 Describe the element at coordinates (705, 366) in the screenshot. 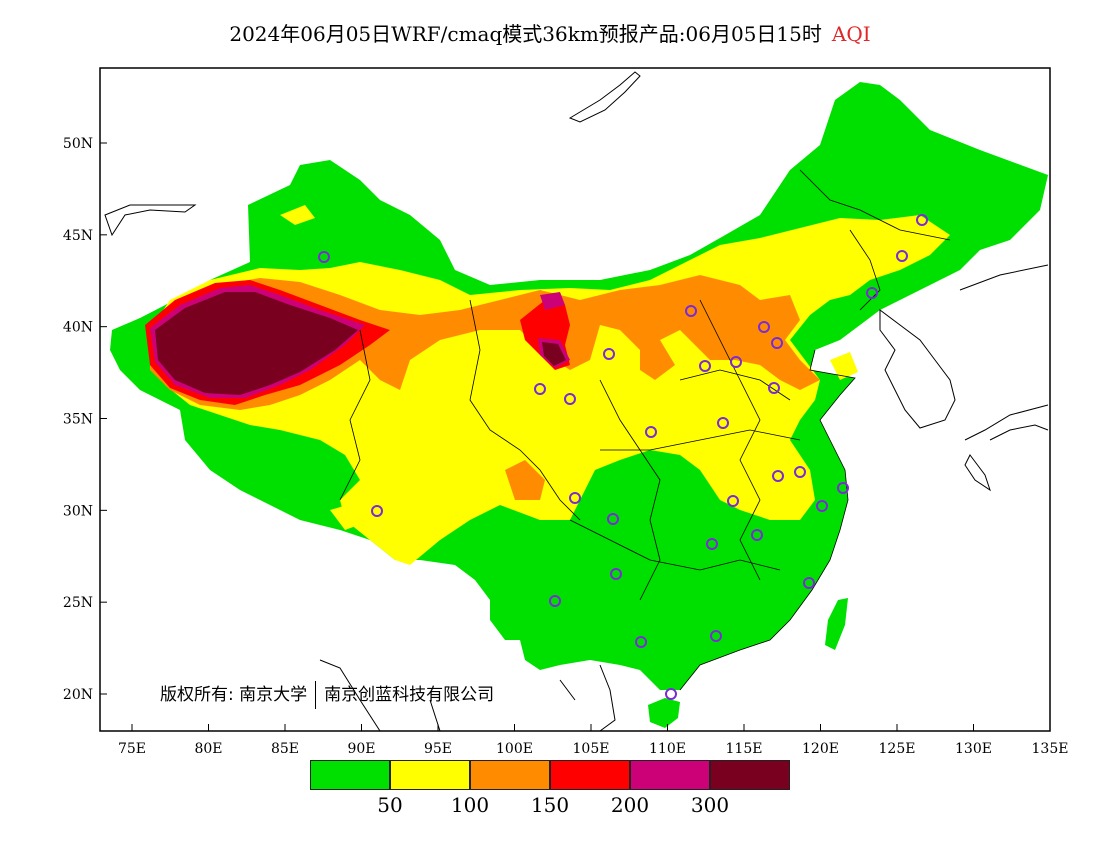

I see `station-taiyuan` at that location.